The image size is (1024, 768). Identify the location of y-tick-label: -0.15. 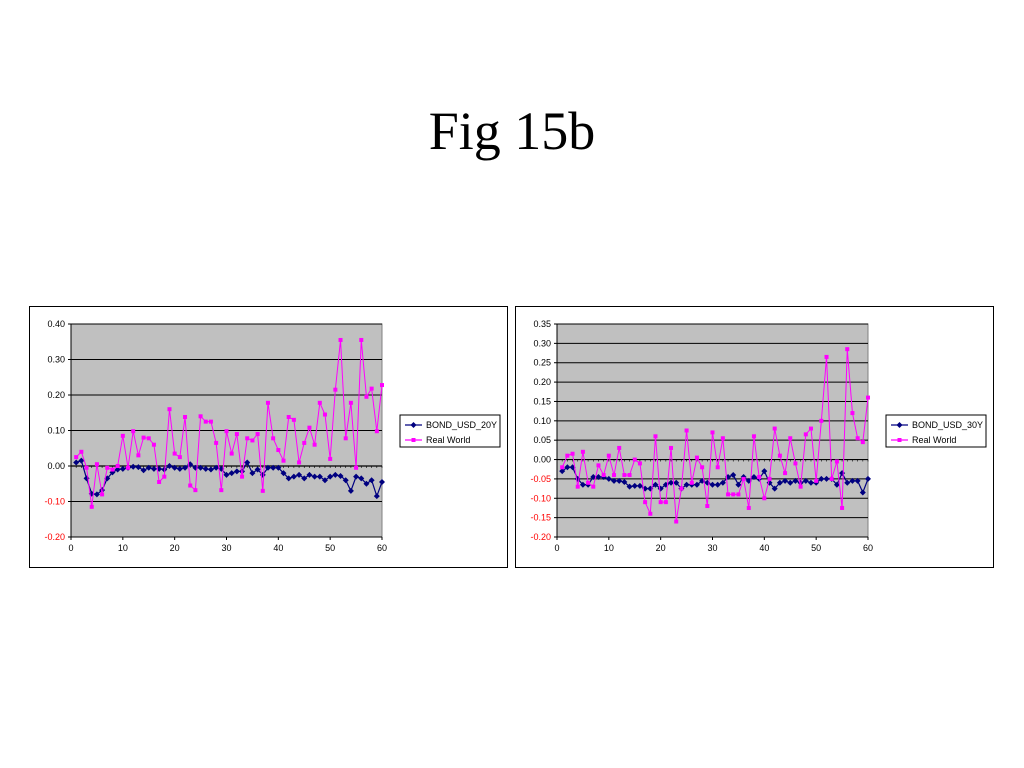
(540, 518).